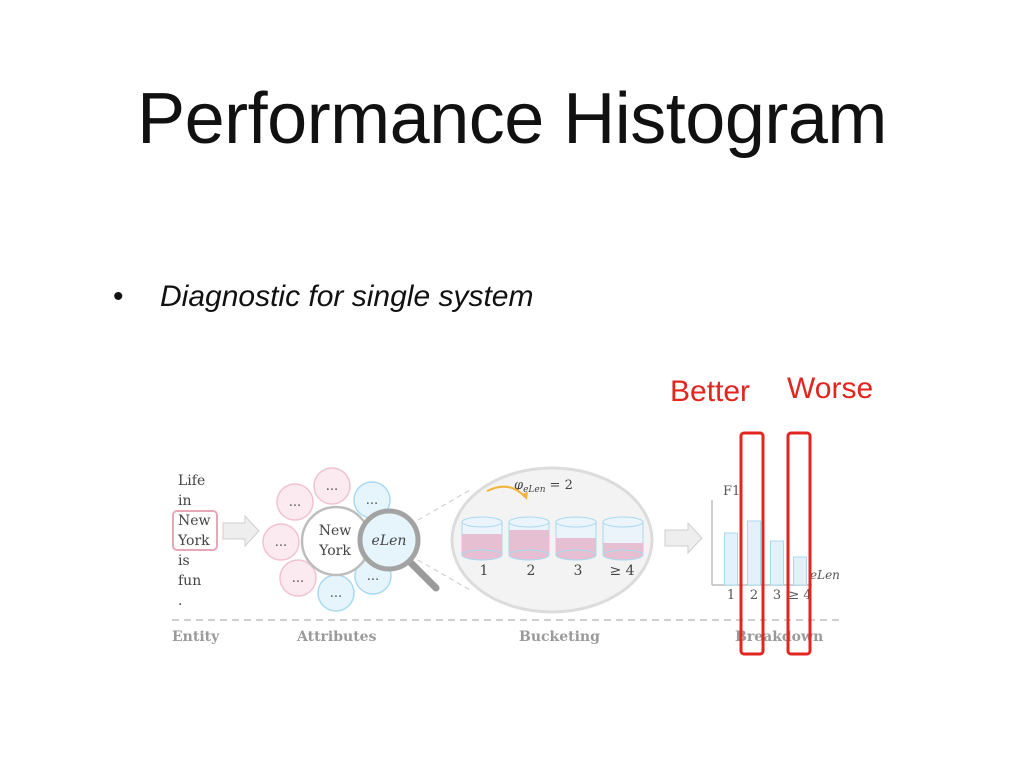 This screenshot has height=768, width=1024. Describe the element at coordinates (830, 388) in the screenshot. I see `worse-label: Worse` at that location.